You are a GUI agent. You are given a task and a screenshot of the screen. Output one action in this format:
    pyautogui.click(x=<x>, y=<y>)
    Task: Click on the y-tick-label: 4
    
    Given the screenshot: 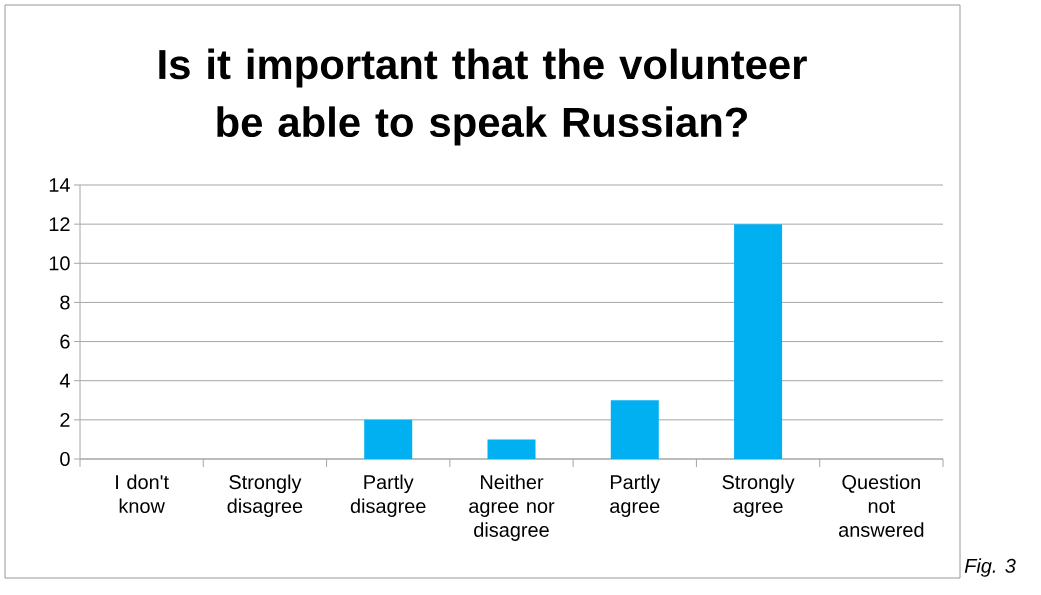 What is the action you would take?
    pyautogui.click(x=64, y=380)
    